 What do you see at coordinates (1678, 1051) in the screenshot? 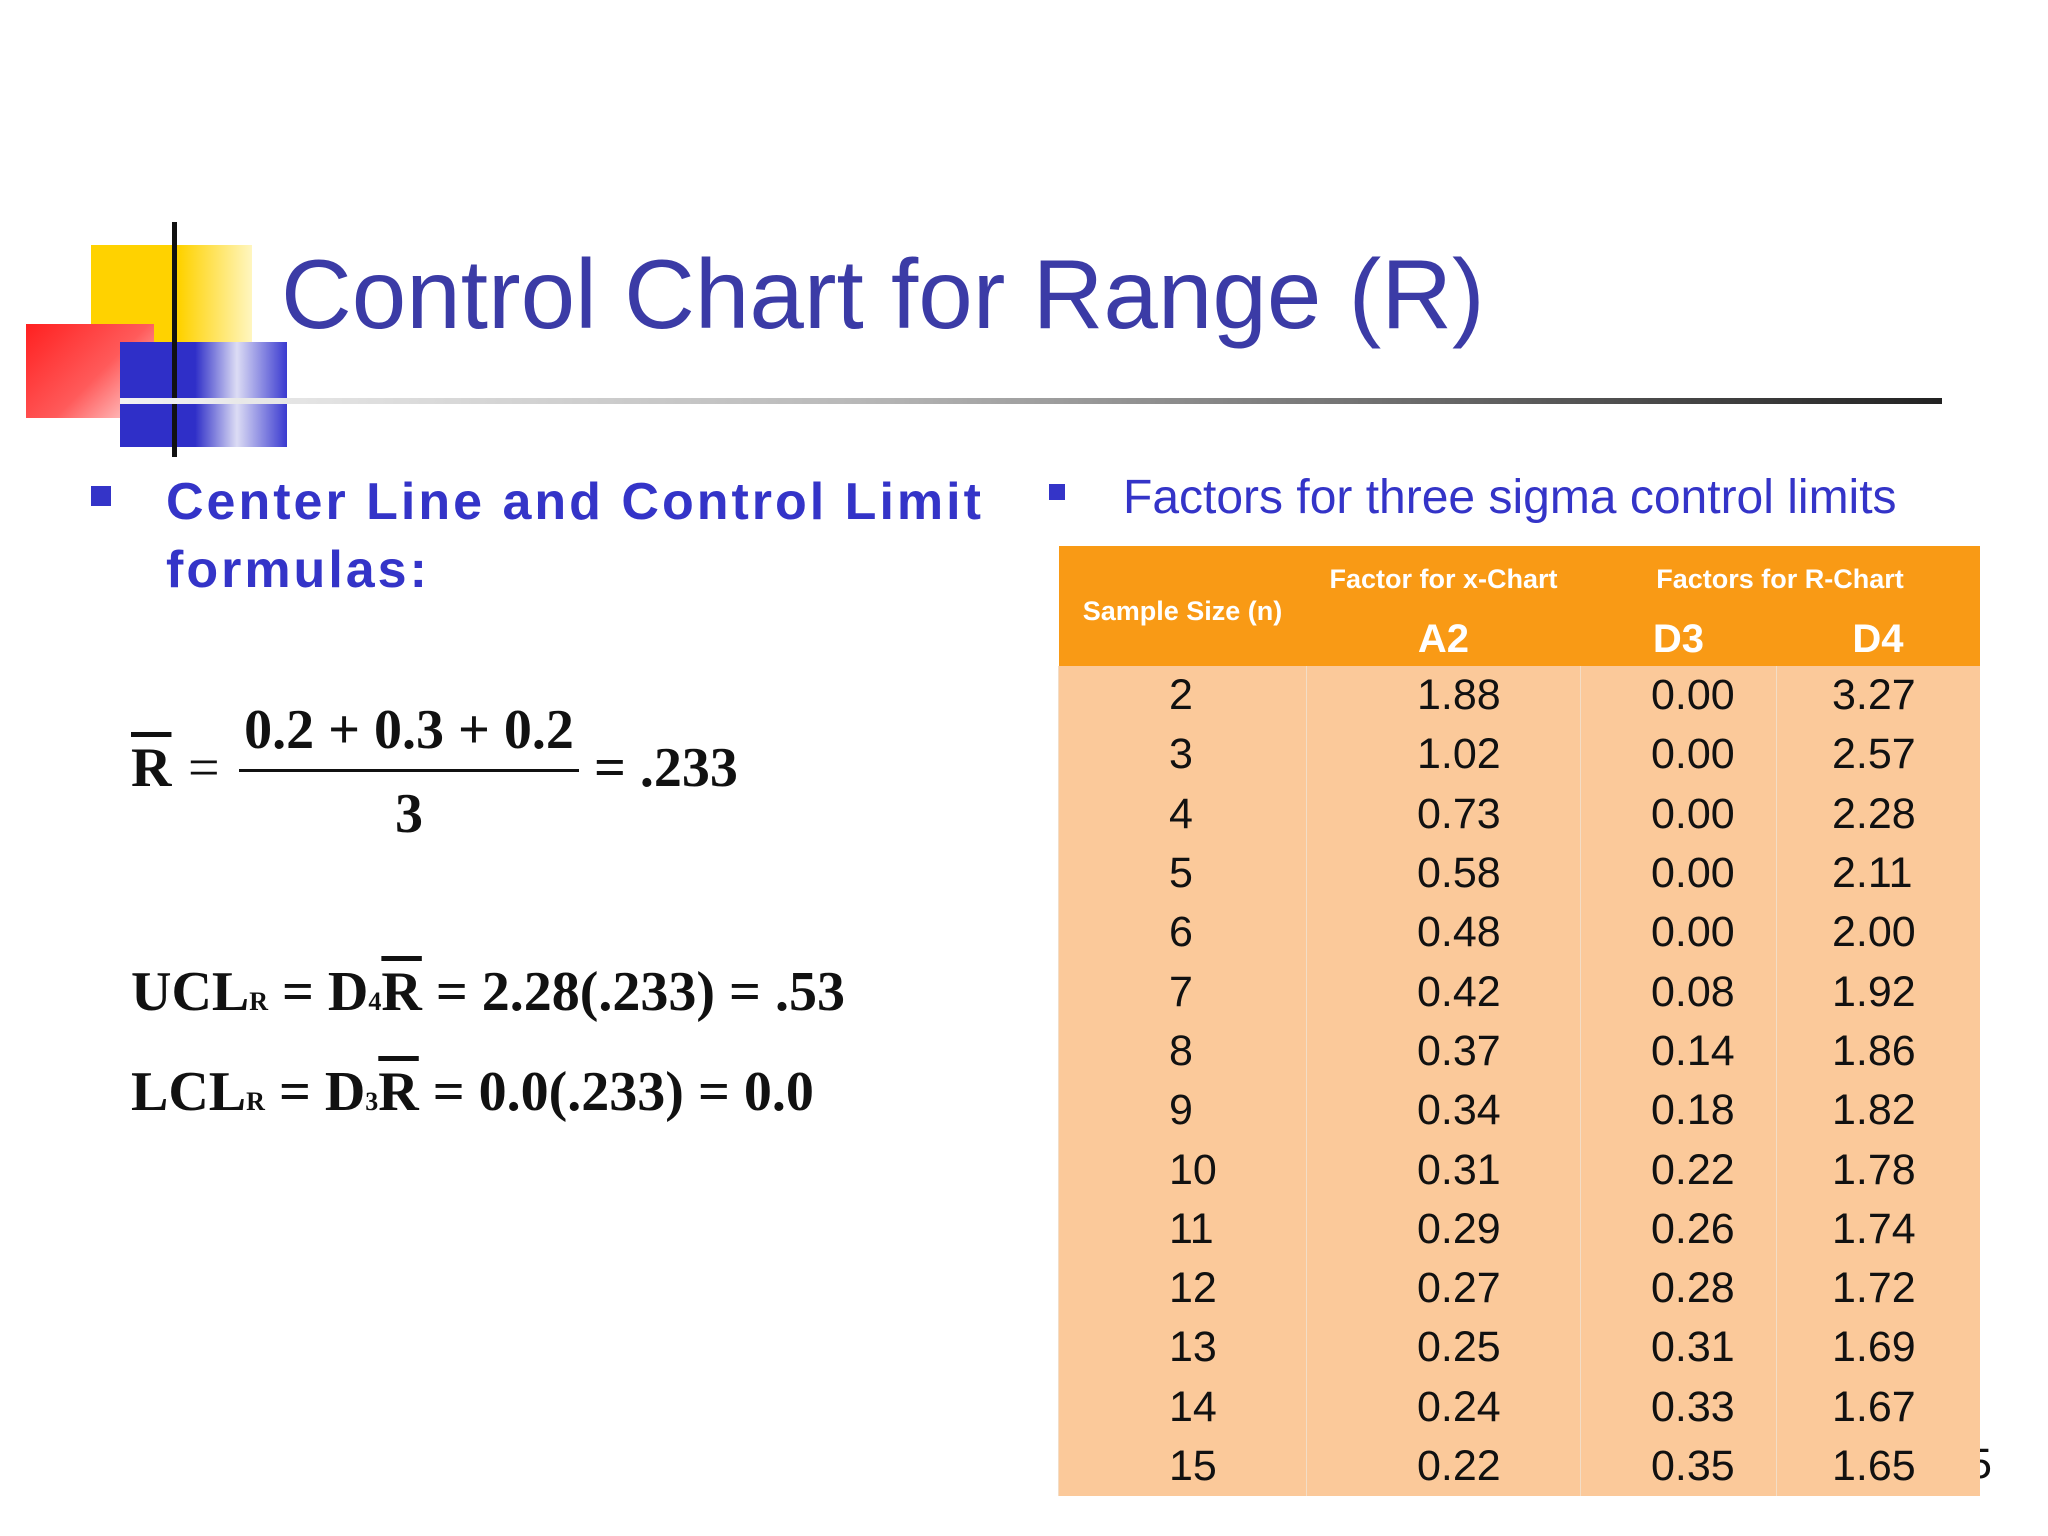
I see `table-cell: 0.14` at bounding box center [1678, 1051].